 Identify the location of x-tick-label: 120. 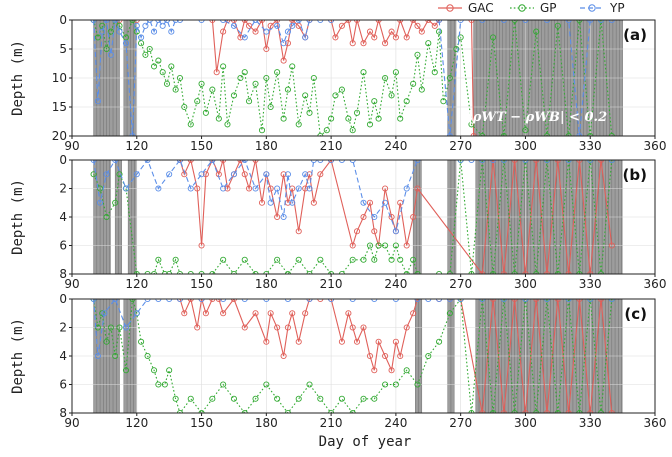
(136, 284).